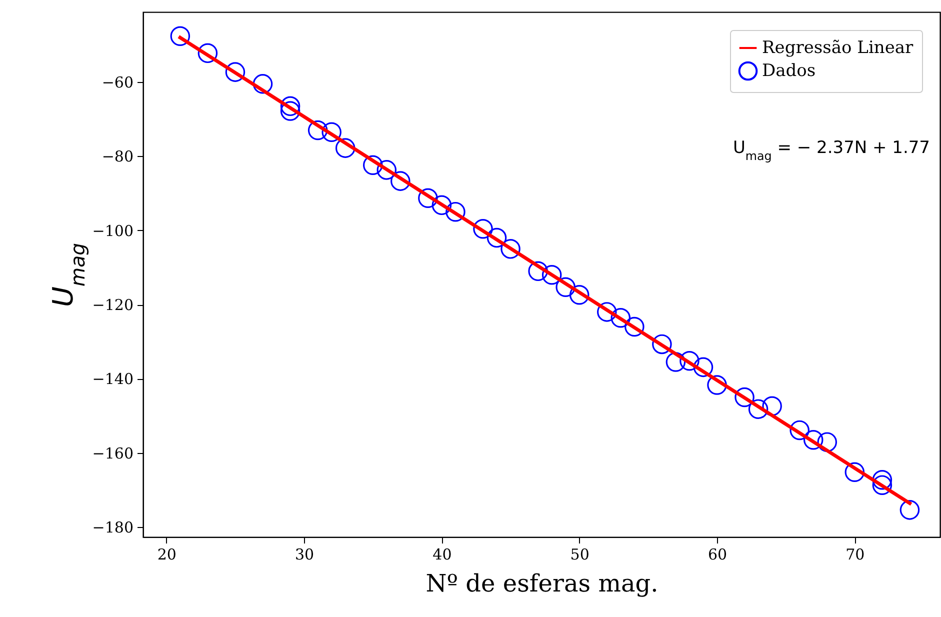 The height and width of the screenshot is (617, 941). Describe the element at coordinates (118, 157) in the screenshot. I see `y-tick-label: −80` at that location.